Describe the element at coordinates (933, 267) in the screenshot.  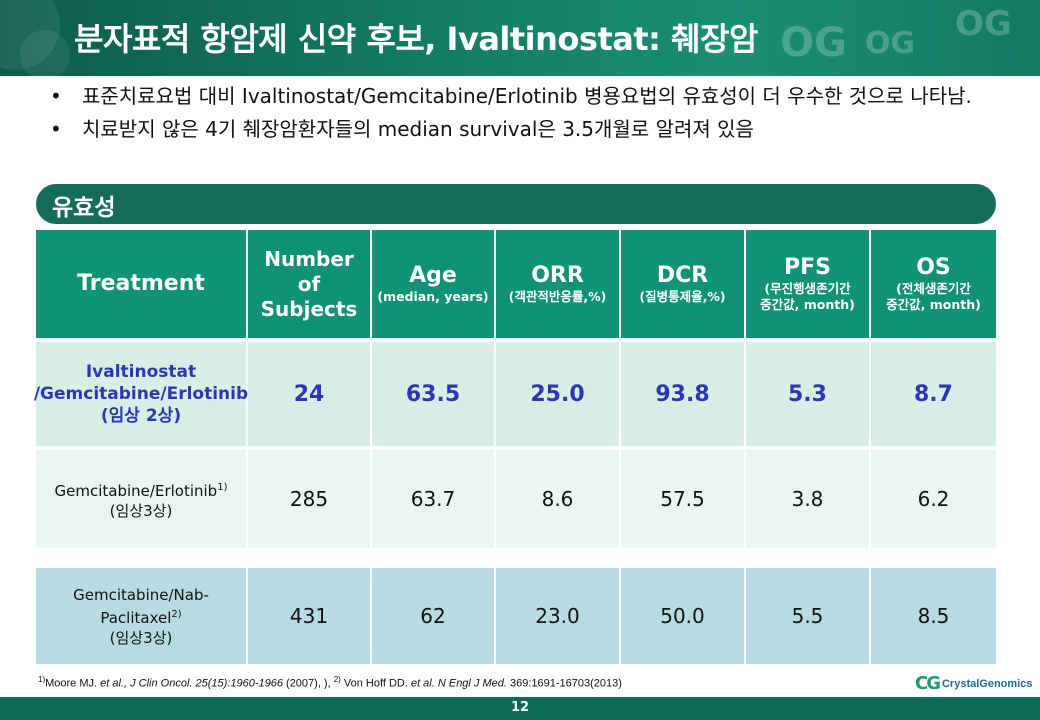
I see `header-label: OS` at that location.